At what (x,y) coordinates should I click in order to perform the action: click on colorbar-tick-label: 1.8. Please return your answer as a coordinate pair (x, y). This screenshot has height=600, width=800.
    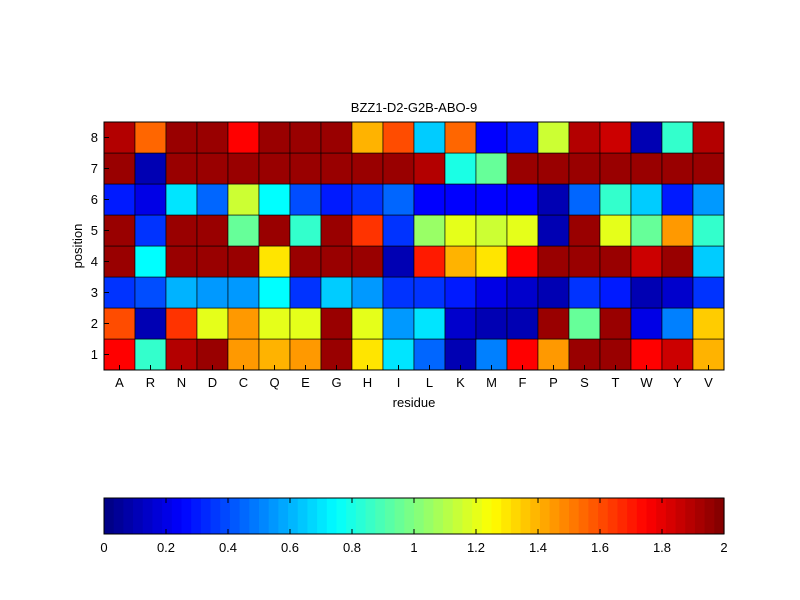
    Looking at the image, I should click on (662, 547).